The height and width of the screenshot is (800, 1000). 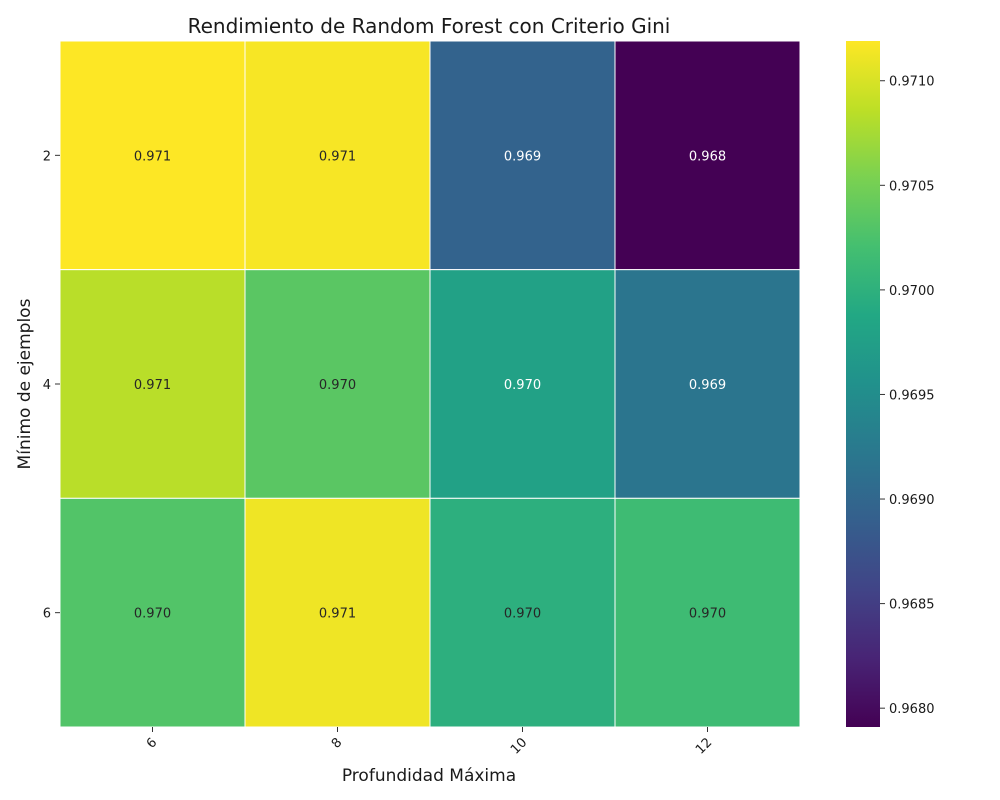 I want to click on x-tick-label: 12, so click(x=704, y=746).